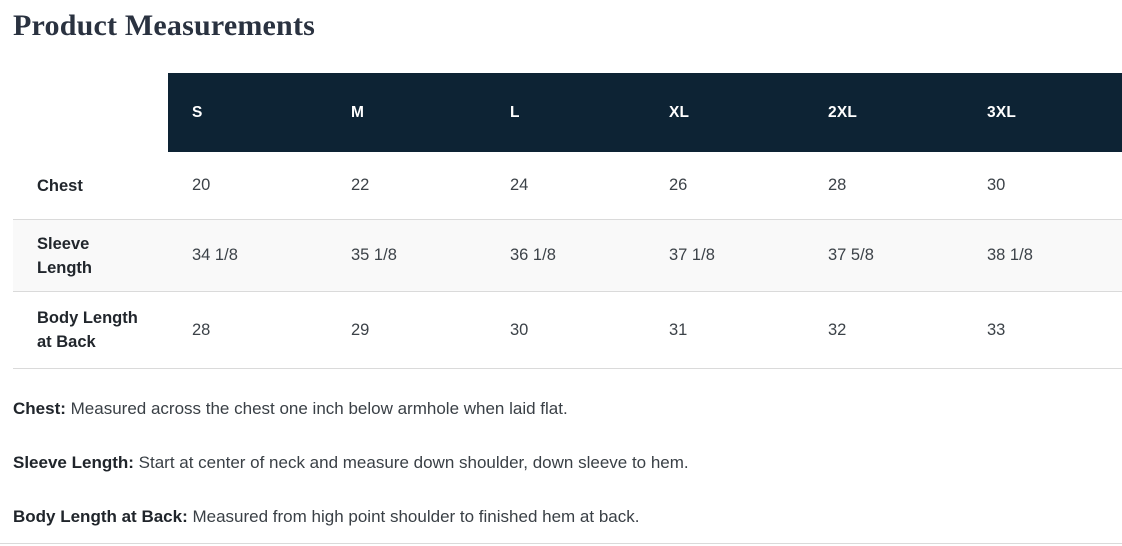 The width and height of the screenshot is (1122, 546). Describe the element at coordinates (1010, 255) in the screenshot. I see `sleeve-value-3xl: 38 1/8` at that location.